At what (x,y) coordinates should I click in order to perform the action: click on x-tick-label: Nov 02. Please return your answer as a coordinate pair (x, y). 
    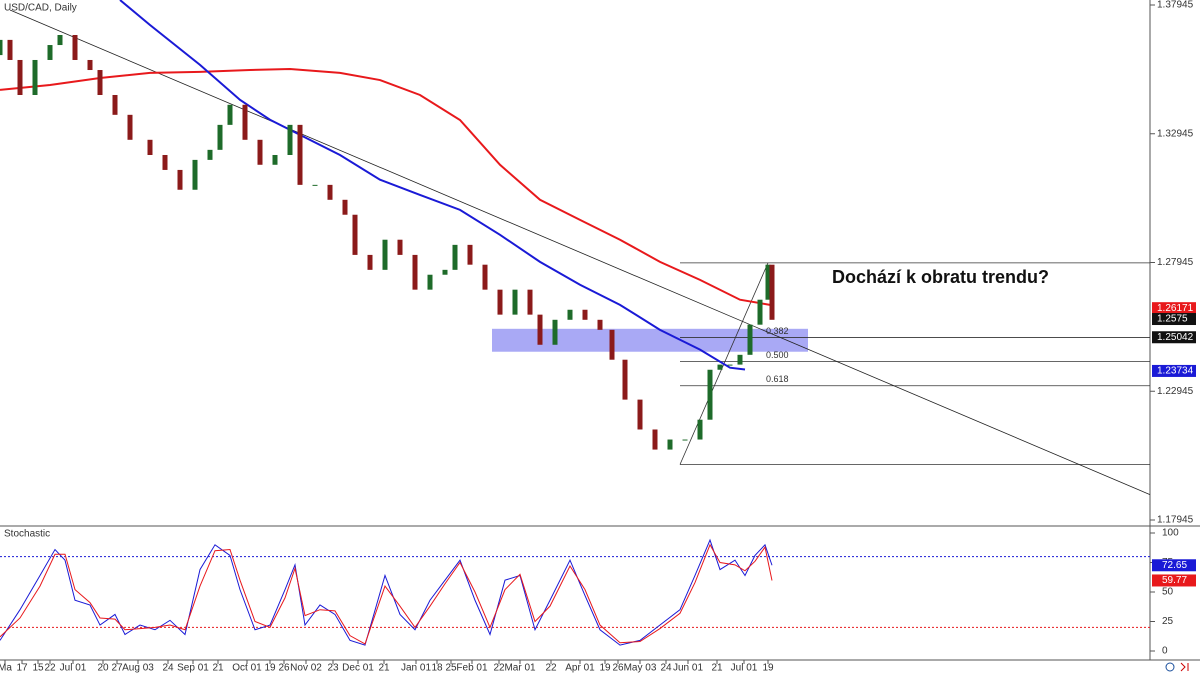
    Looking at the image, I should click on (306, 668).